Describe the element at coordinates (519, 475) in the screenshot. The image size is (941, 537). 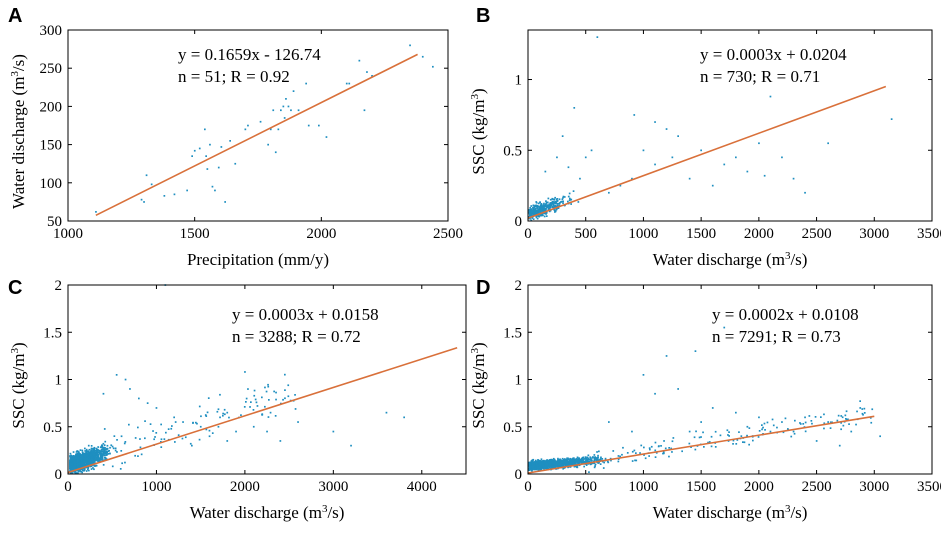
I see `y-tick-label: 0` at that location.